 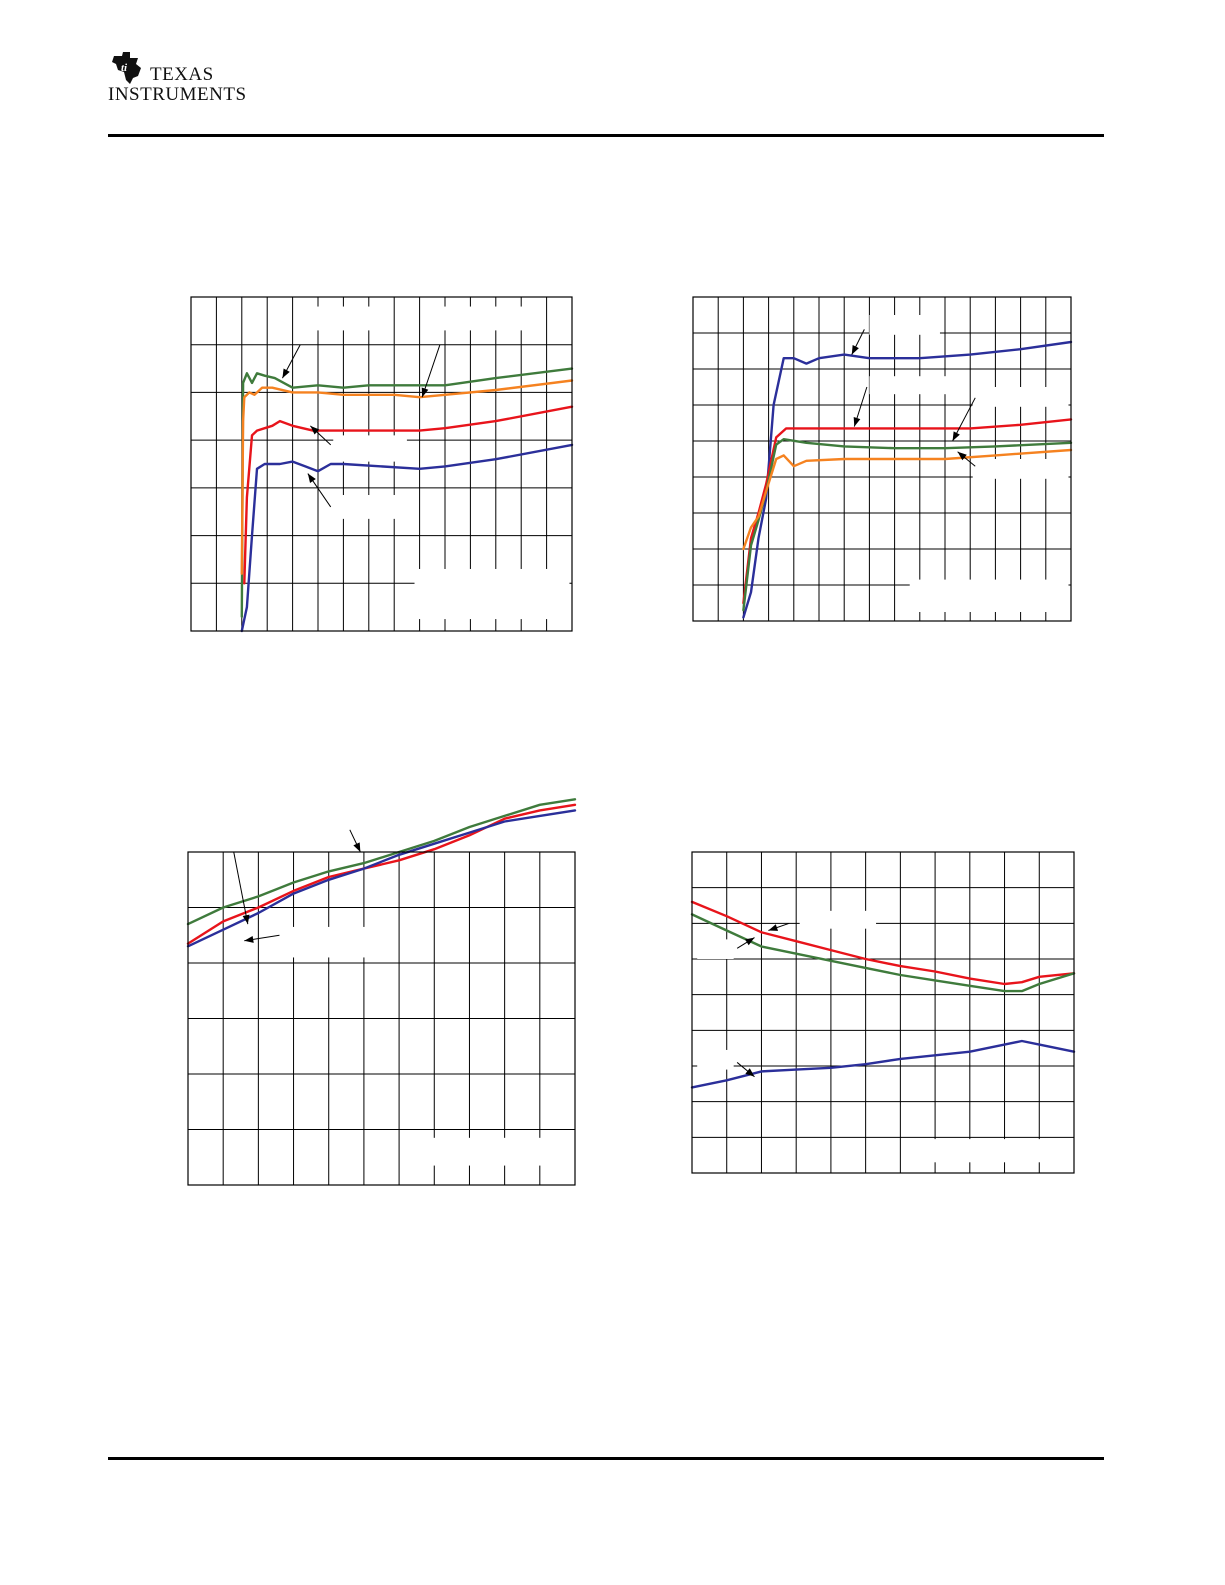 I want to click on chart-4-svg, so click(x=883, y=1012).